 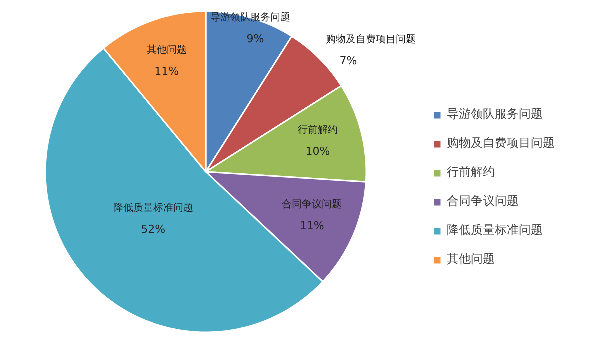 What do you see at coordinates (318, 130) in the screenshot?
I see `slice-label: 行前解约` at bounding box center [318, 130].